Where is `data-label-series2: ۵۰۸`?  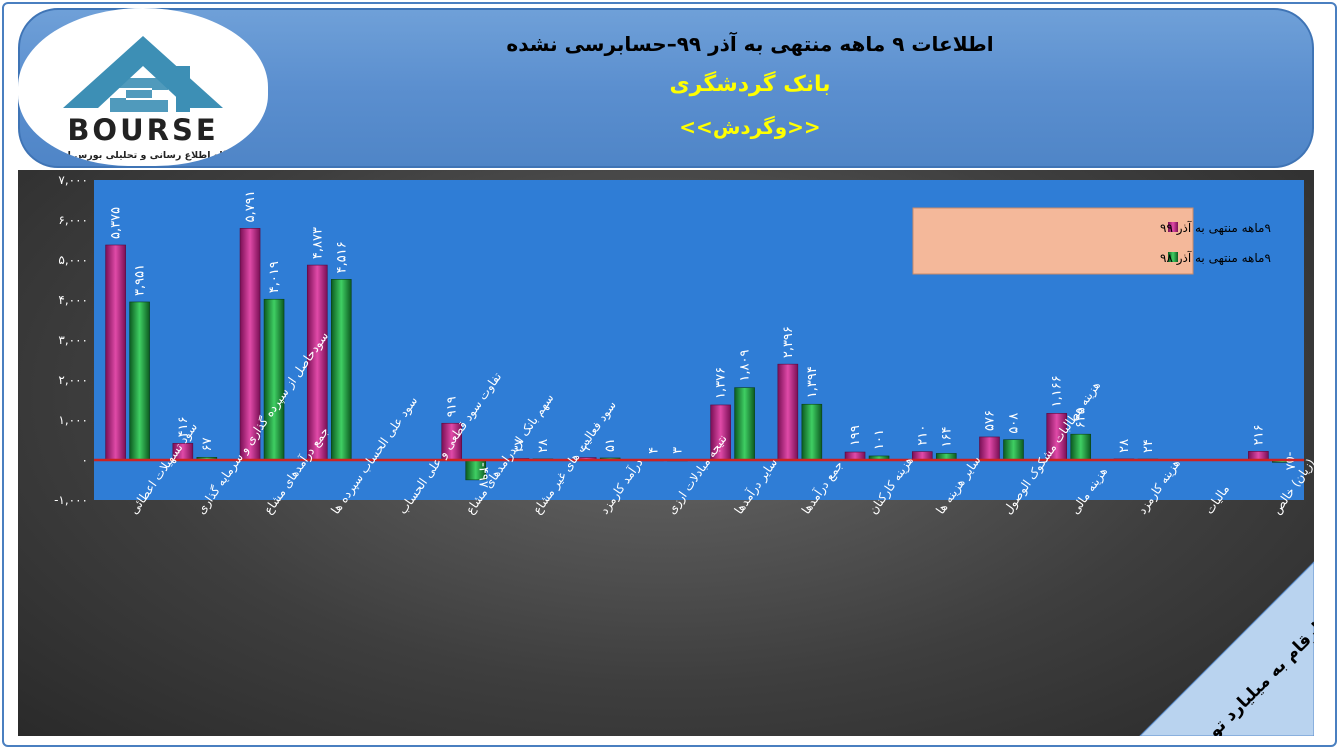 data-label-series2: ۵۰۸ is located at coordinates (1014, 423).